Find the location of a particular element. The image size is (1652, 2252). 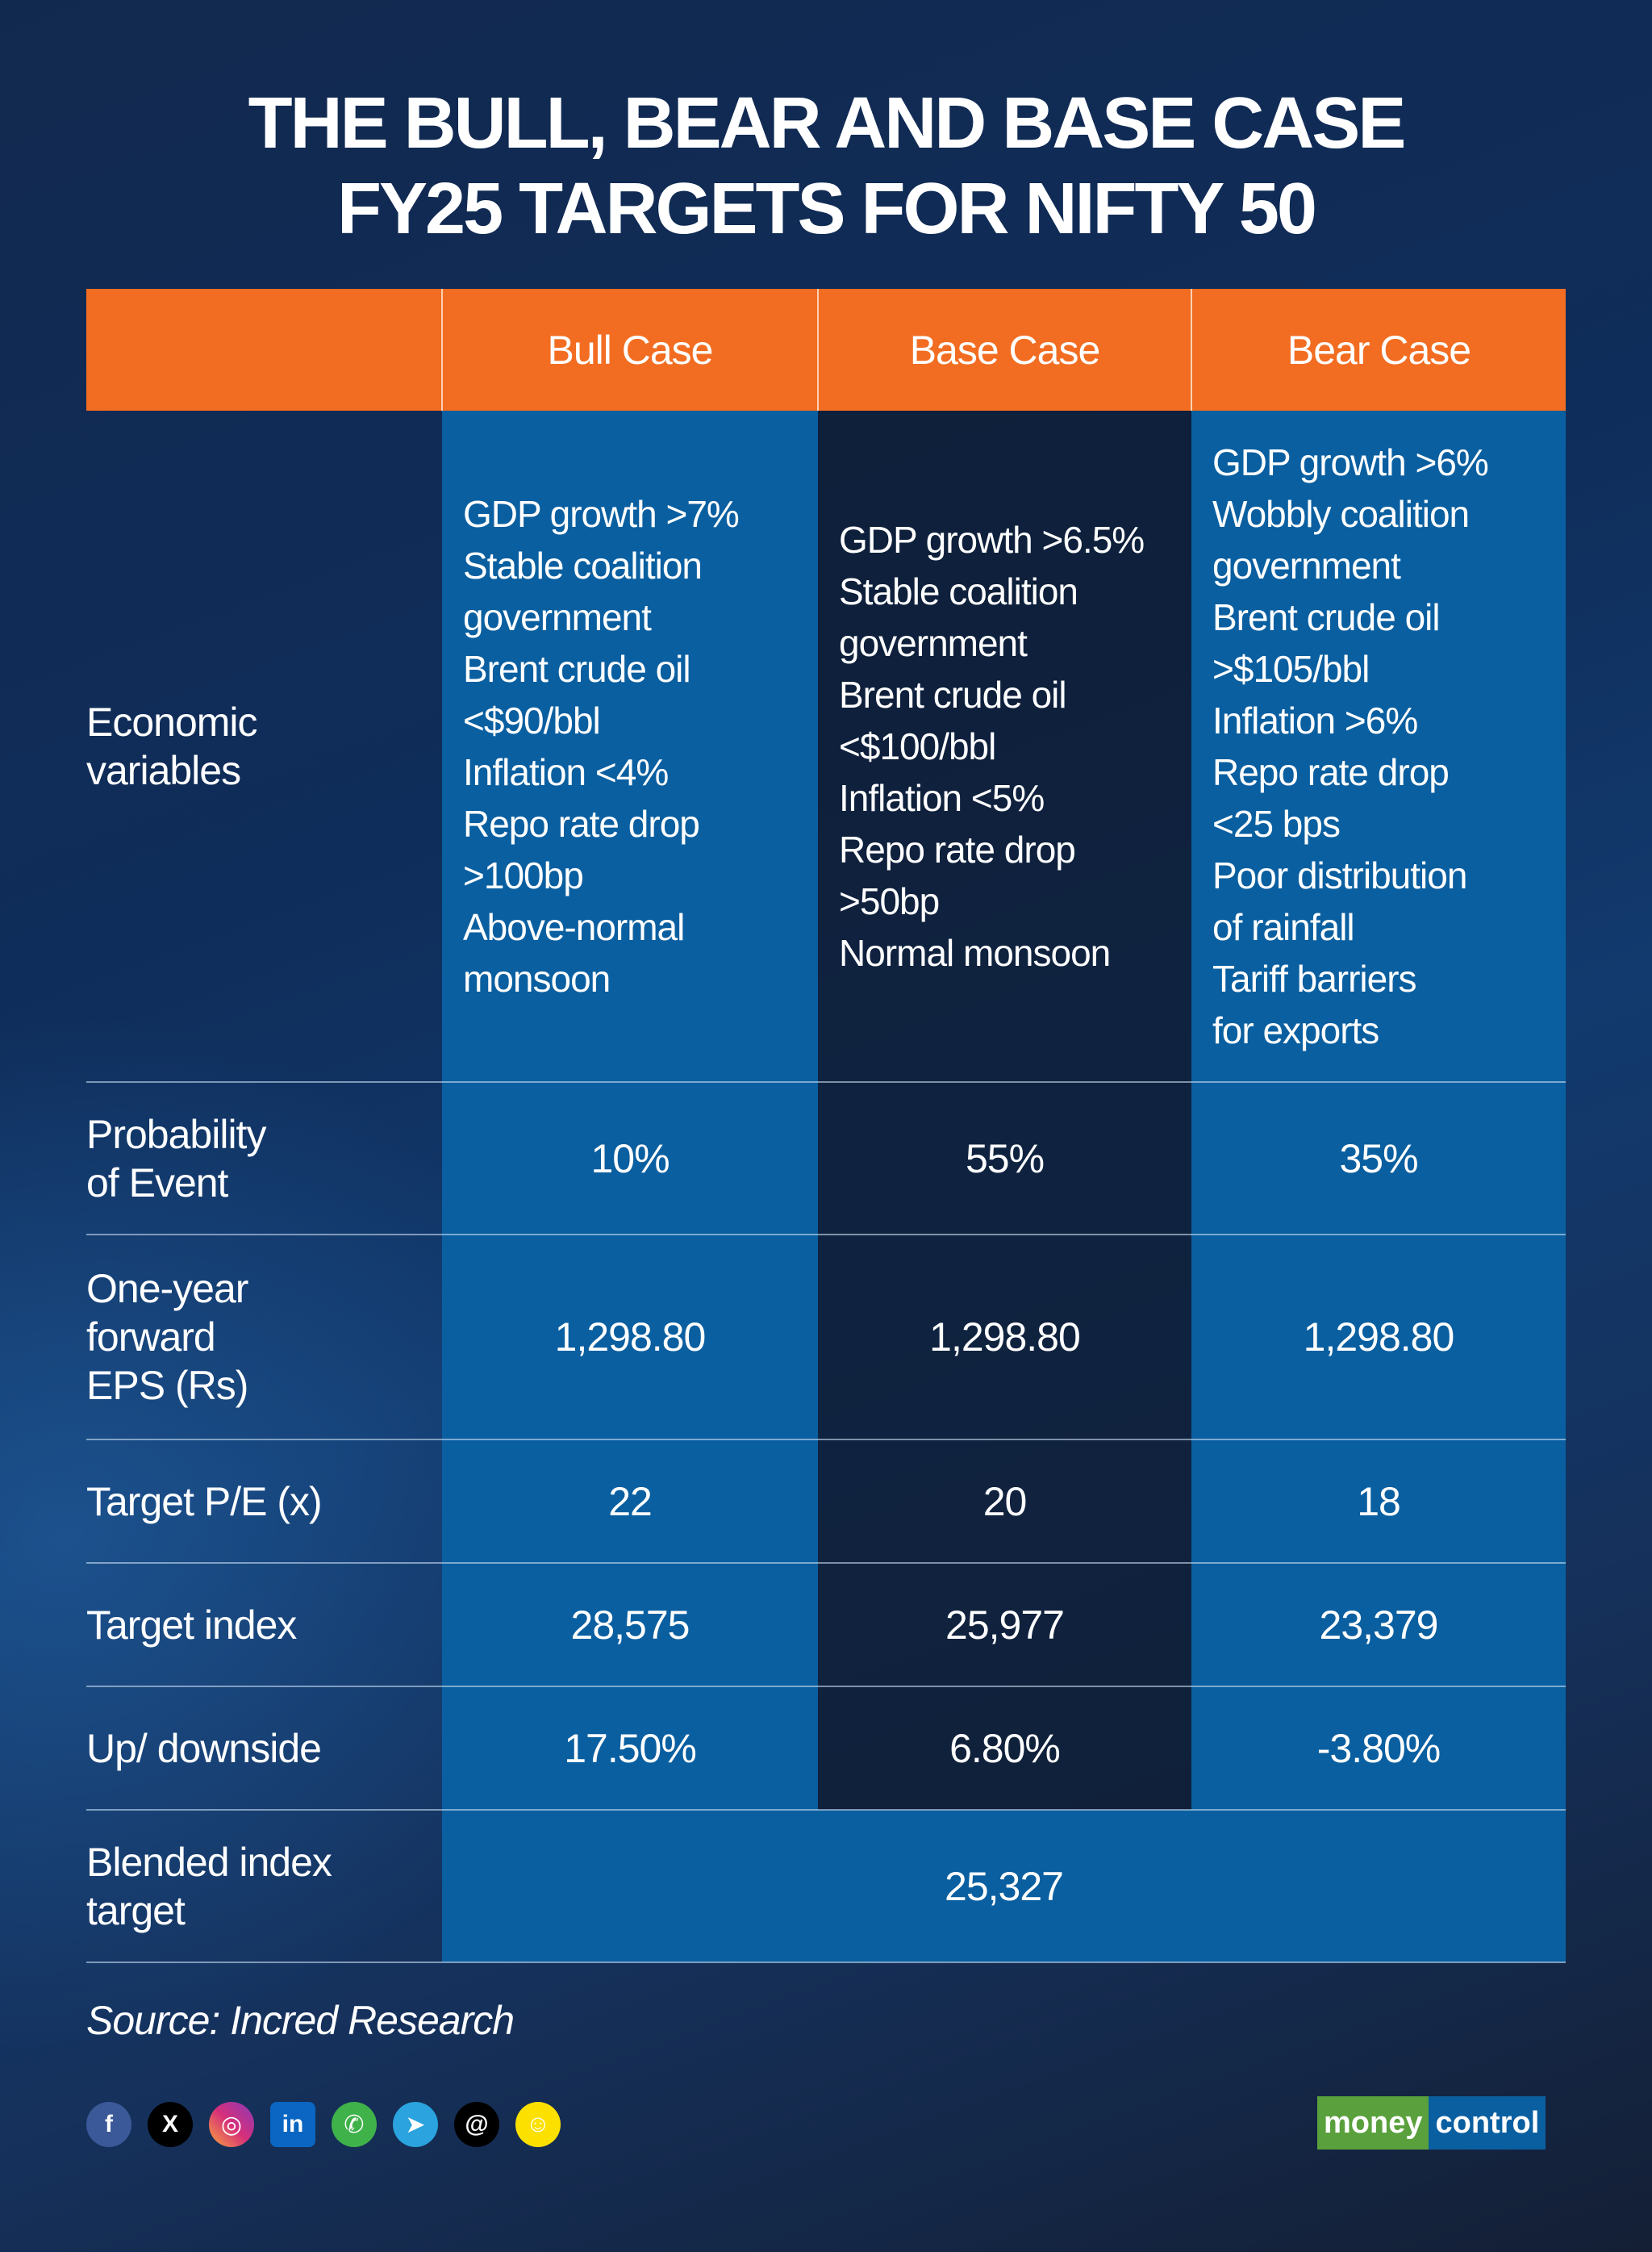

telegram-icon: ➤ is located at coordinates (415, 2124).